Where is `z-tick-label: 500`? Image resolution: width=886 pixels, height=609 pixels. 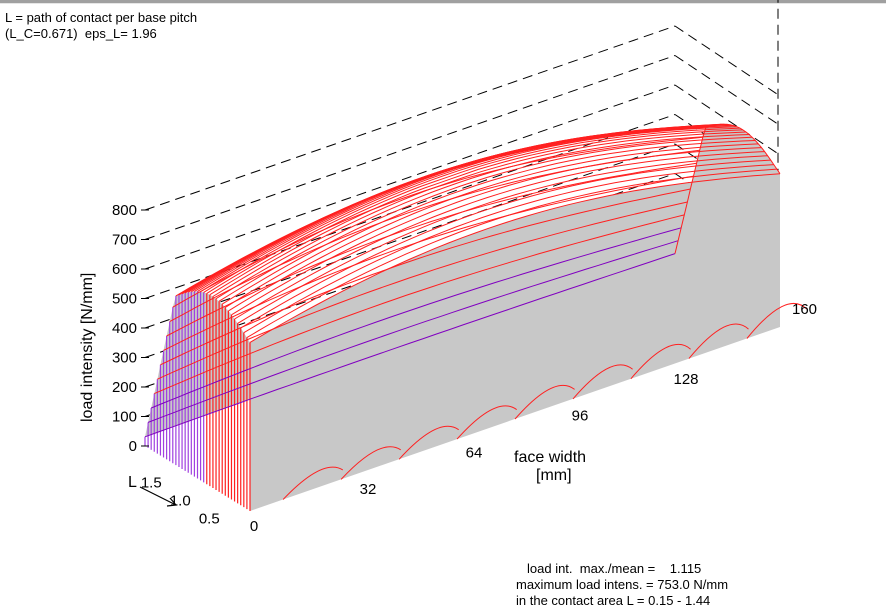
z-tick-label: 500 is located at coordinates (124, 299).